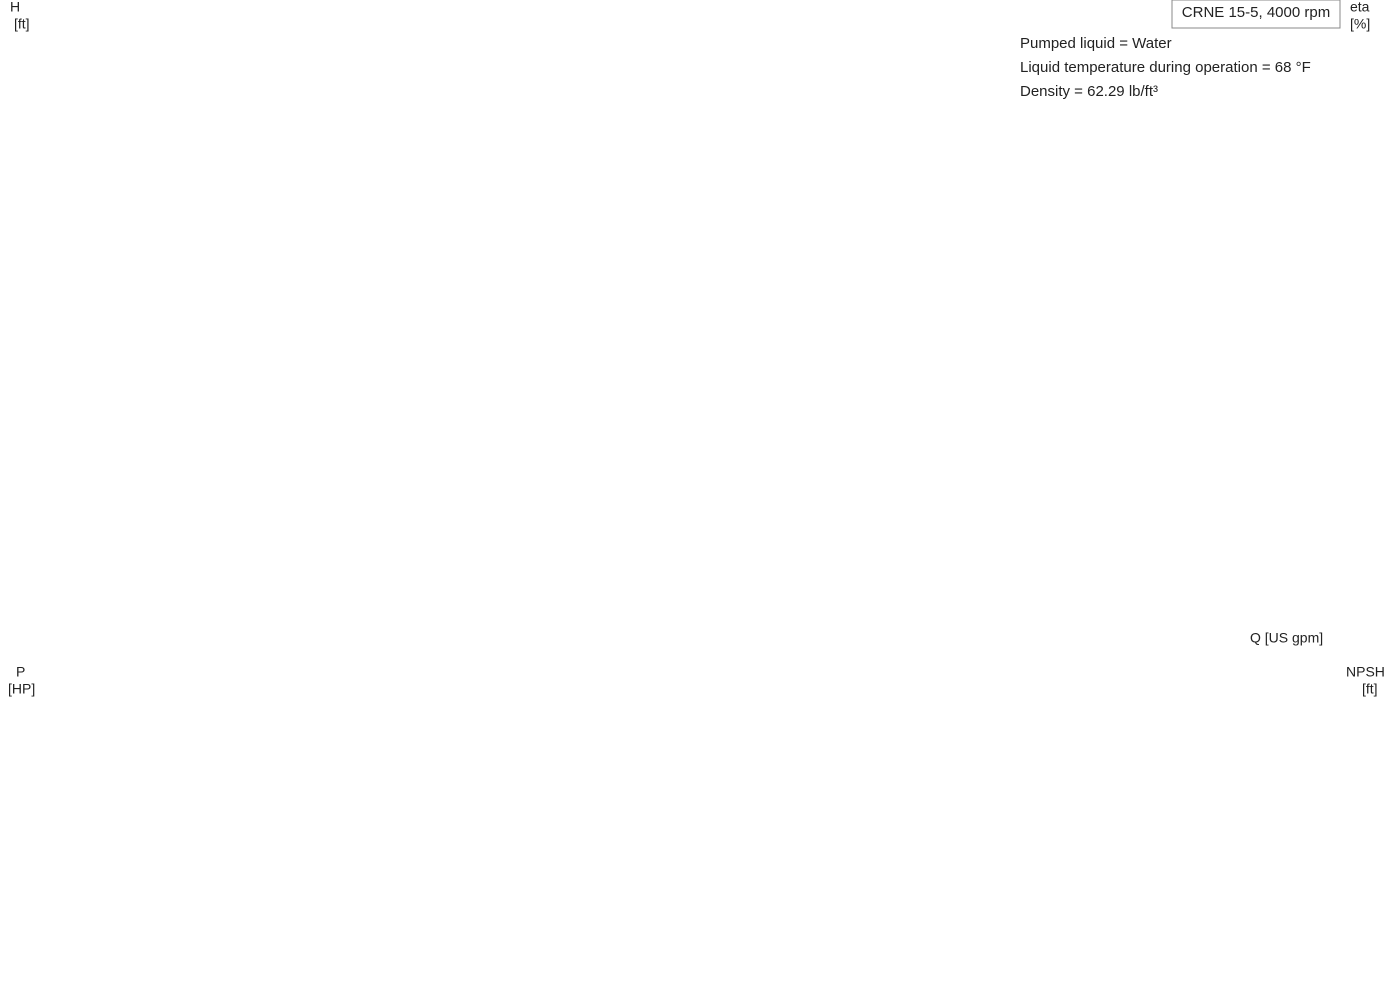  I want to click on annotation: Density = 62.29 lb/ft³, so click(1089, 91).